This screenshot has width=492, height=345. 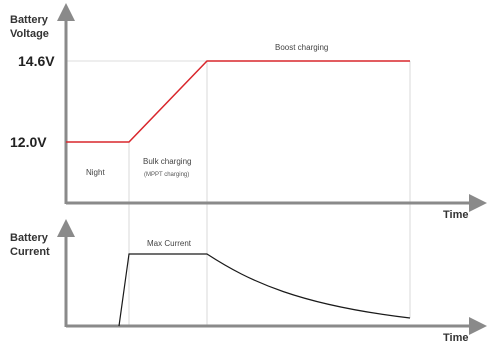 I want to click on current-y-title-line2: Current, so click(x=30, y=252).